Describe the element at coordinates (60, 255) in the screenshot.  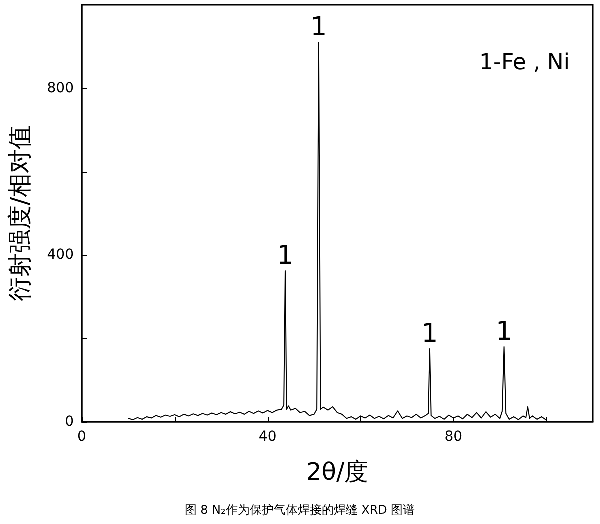
I see `y-tick-label: 400` at that location.